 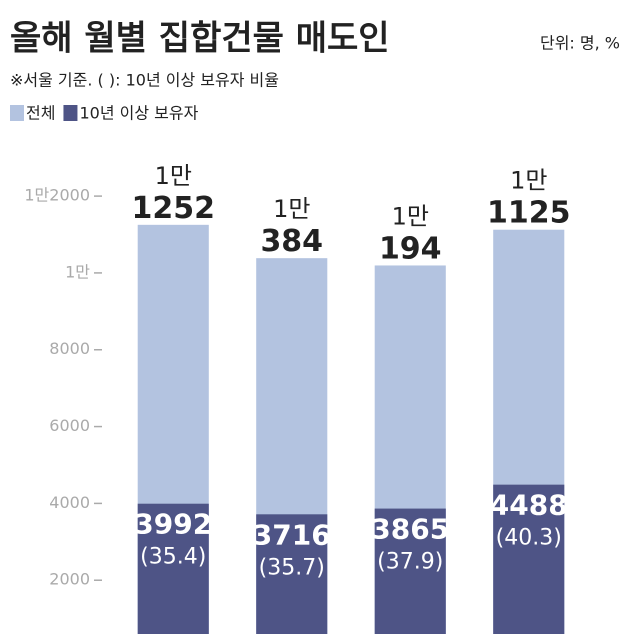 What do you see at coordinates (292, 534) in the screenshot?
I see `value-label: 3716` at bounding box center [292, 534].